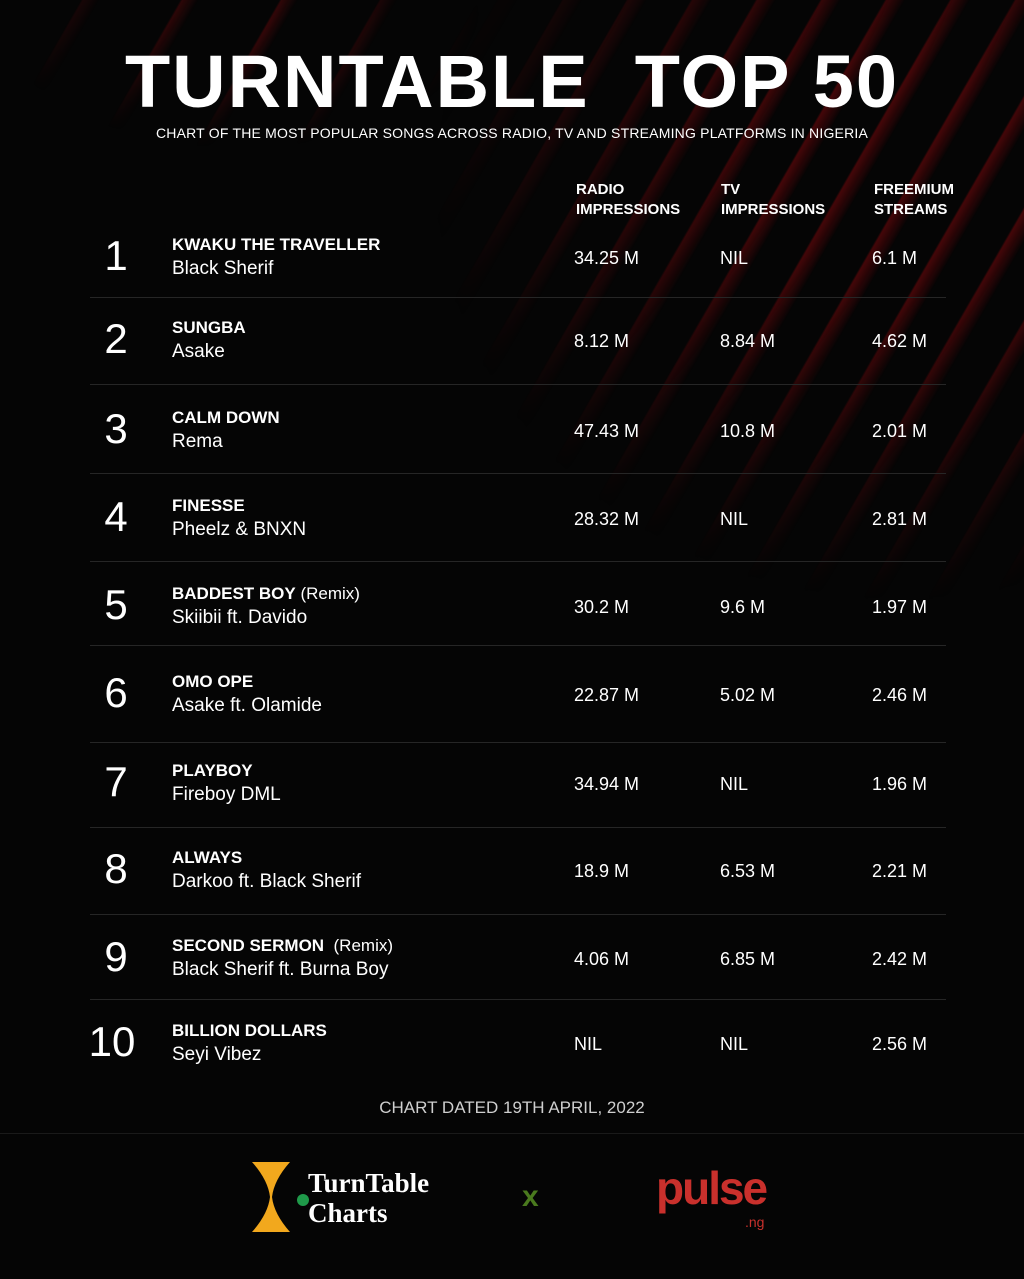  I want to click on freemium-streams: 6.1 M, so click(895, 258).